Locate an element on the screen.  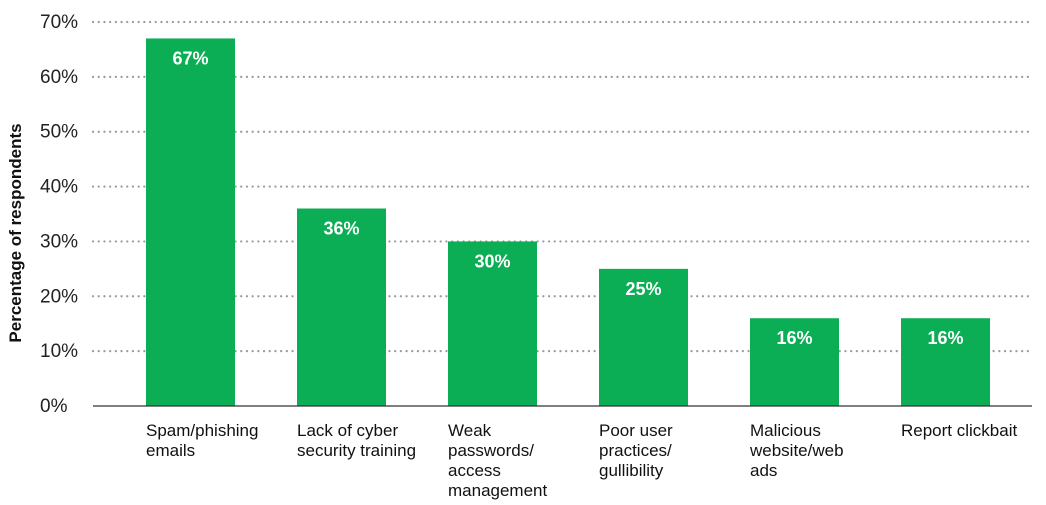
x-category-label-line: Spam/phishing is located at coordinates (202, 430).